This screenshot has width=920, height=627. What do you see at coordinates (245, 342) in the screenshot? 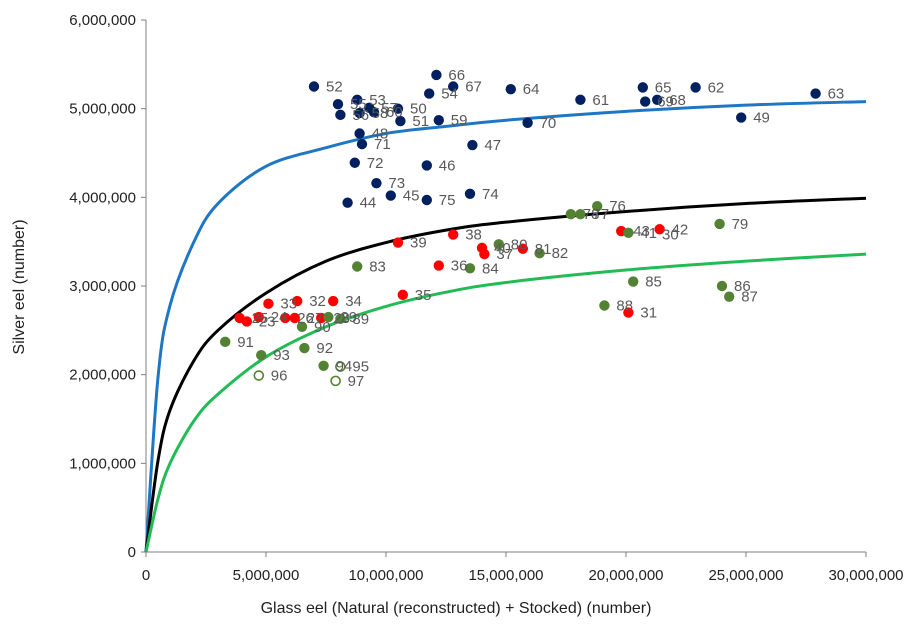
I see `data-label: 91` at bounding box center [245, 342].